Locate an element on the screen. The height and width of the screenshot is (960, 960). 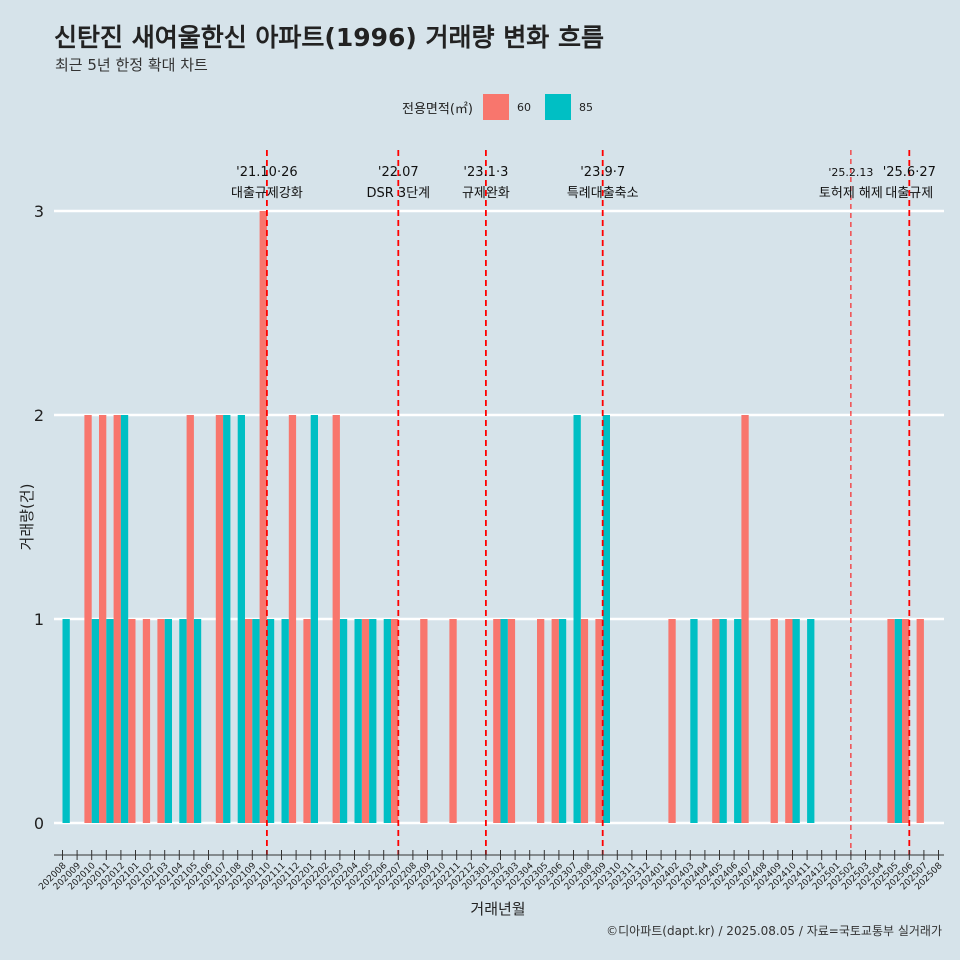
event-label: 특례대출축소 is located at coordinates (603, 193).